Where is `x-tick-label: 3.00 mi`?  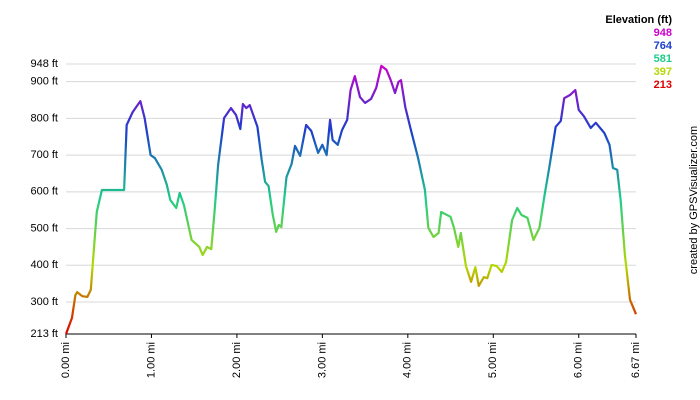 x-tick-label: 3.00 mi is located at coordinates (322, 360).